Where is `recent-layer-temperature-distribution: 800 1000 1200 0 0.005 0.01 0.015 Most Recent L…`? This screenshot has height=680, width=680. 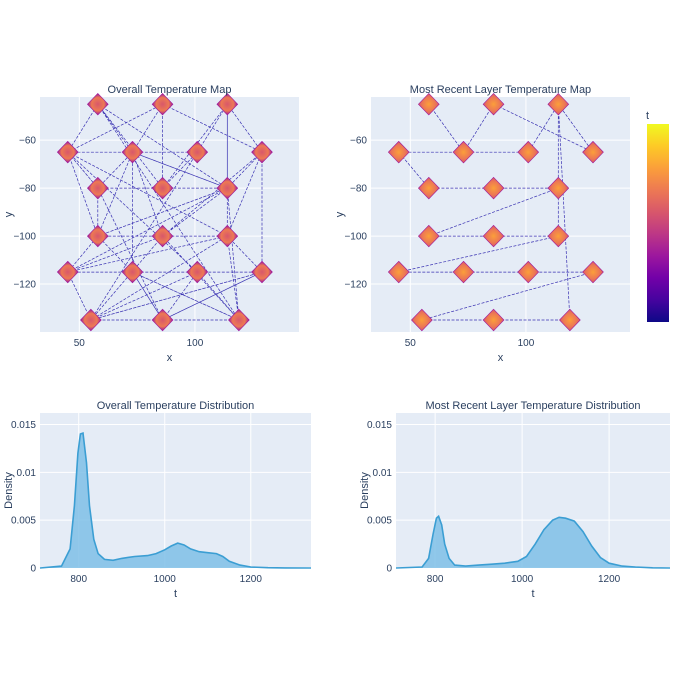 recent-layer-temperature-distribution: 800 1000 1200 0 0.005 0.01 0.015 Most Recent L… is located at coordinates (515, 500).